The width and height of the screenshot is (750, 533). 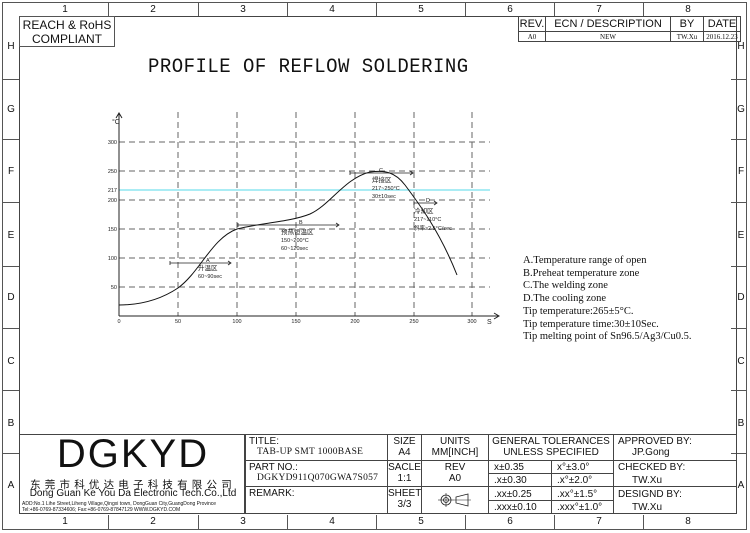 What do you see at coordinates (11, 171) in the screenshot?
I see `zone-row-label: F` at bounding box center [11, 171].